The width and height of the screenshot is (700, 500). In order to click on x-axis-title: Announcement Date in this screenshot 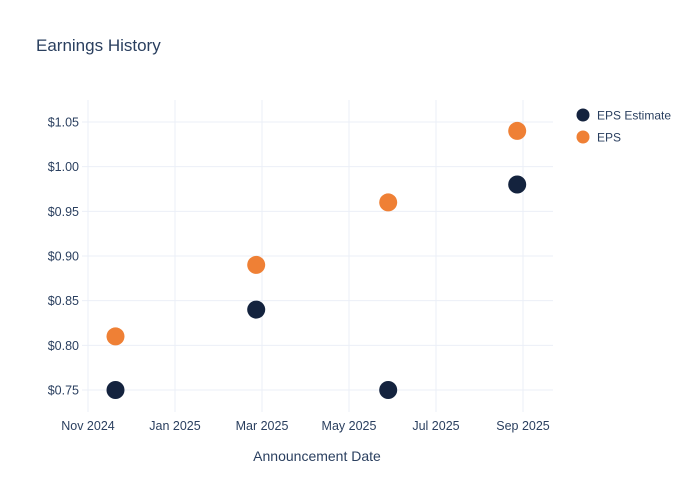, I will do `click(317, 456)`.